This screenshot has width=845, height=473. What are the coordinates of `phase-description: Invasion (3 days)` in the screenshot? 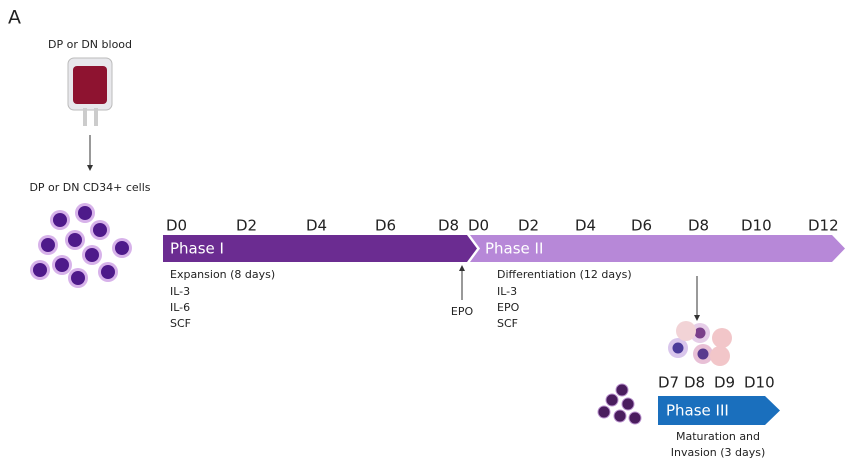 It's located at (718, 452).